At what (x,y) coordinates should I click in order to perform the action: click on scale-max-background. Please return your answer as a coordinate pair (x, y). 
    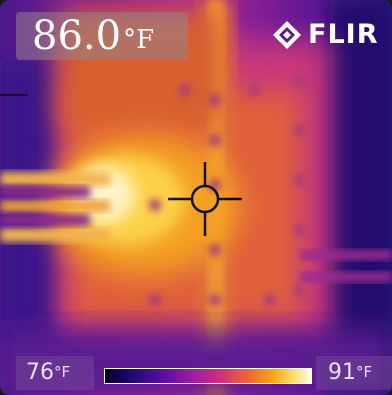
    Looking at the image, I should click on (354, 373).